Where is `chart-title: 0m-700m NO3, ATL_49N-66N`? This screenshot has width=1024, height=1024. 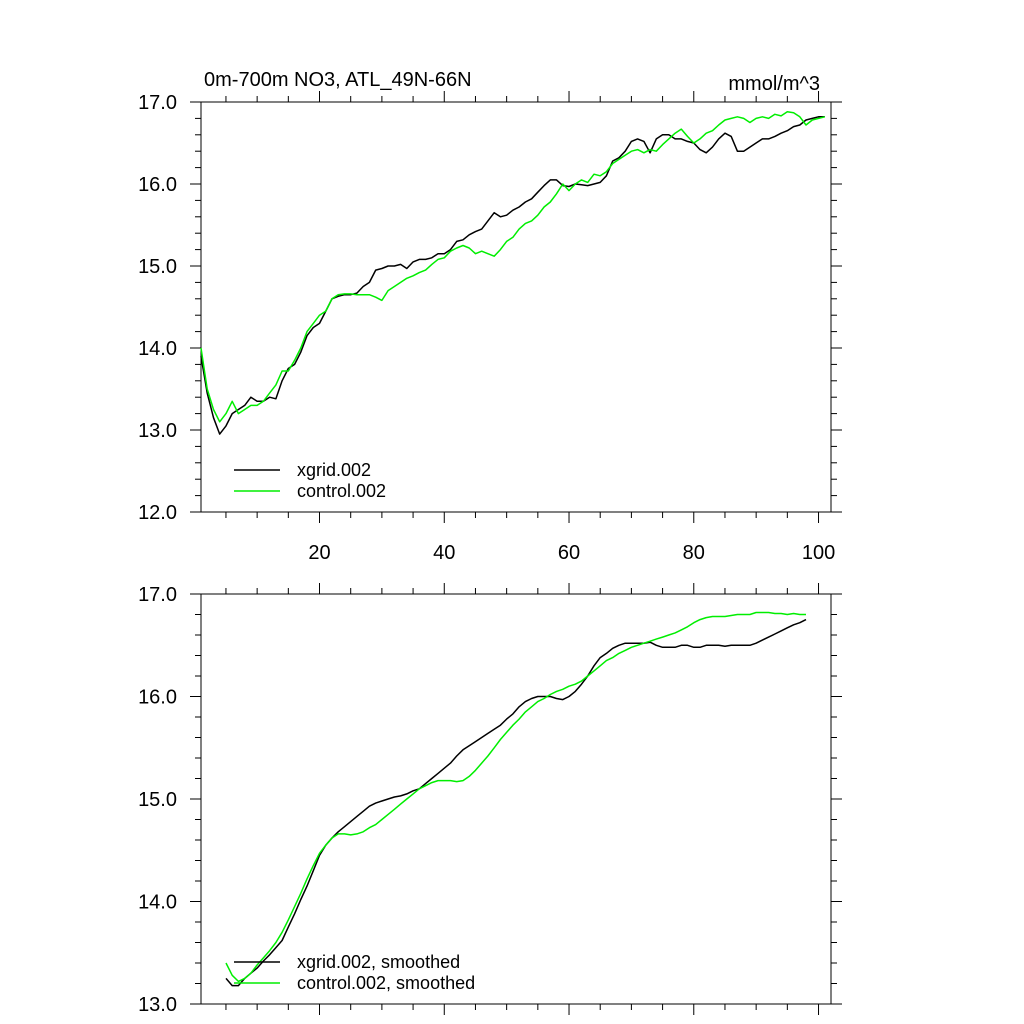
chart-title: 0m-700m NO3, ATL_49N-66N is located at coordinates (338, 80).